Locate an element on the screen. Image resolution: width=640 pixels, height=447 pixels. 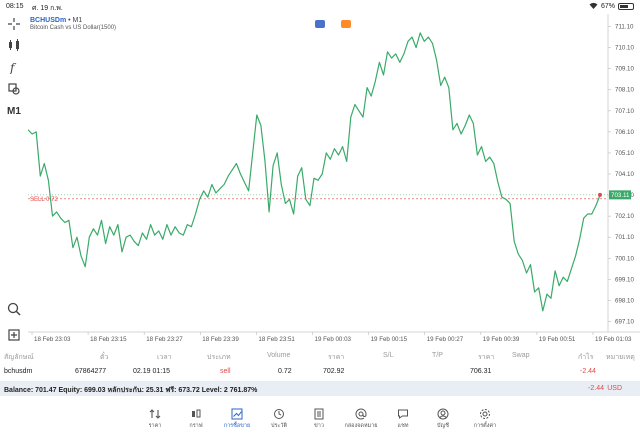
account-icon is located at coordinates (443, 414).